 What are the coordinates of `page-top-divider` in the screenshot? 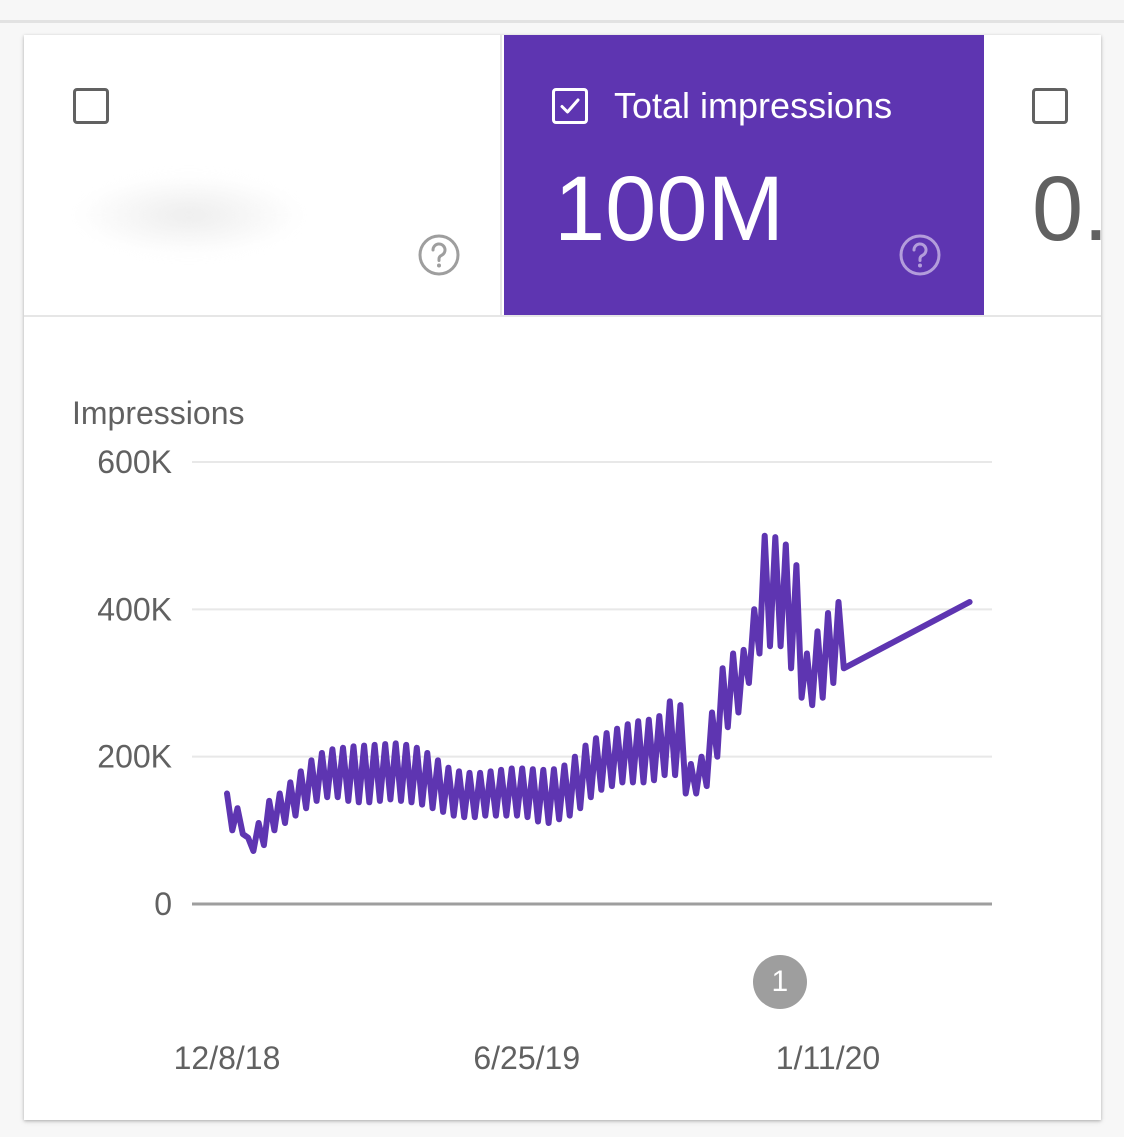 It's located at (562, 21).